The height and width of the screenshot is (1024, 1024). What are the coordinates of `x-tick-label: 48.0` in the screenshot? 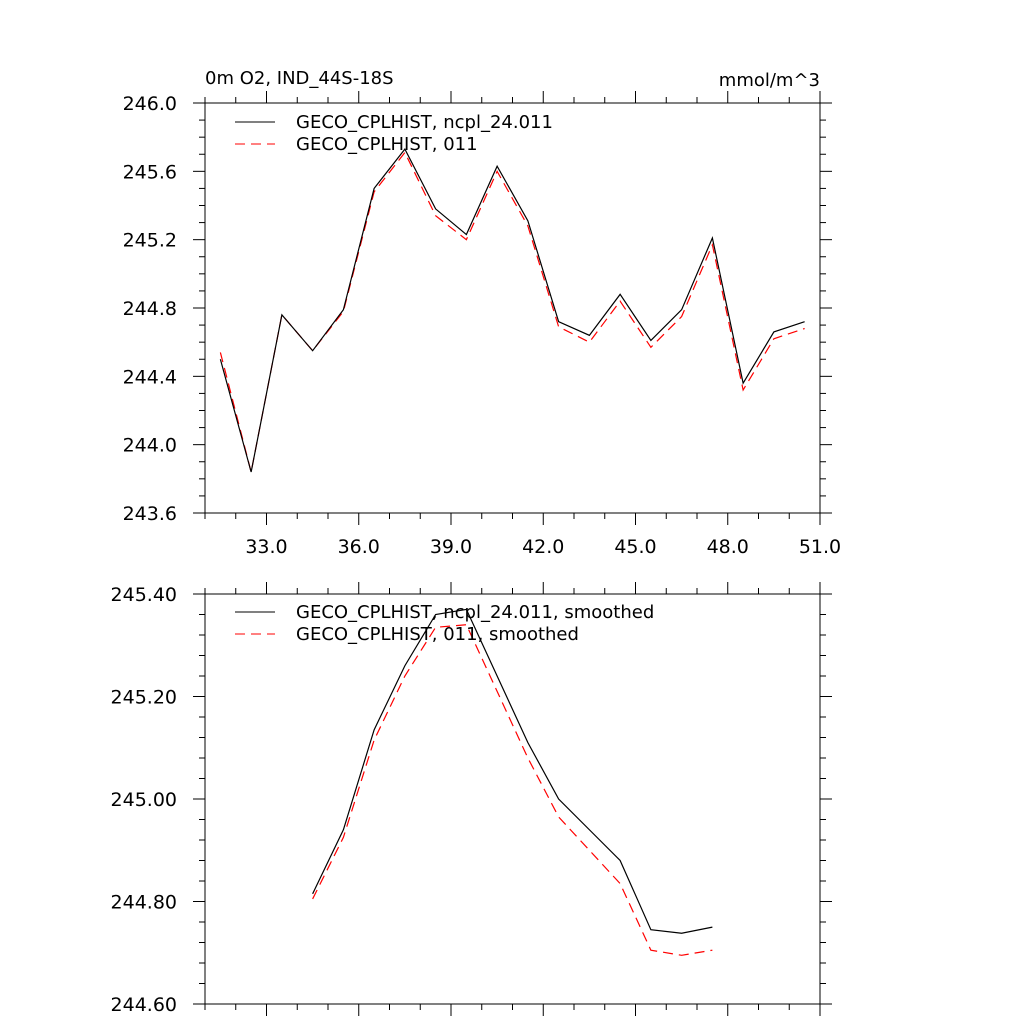 It's located at (728, 547).